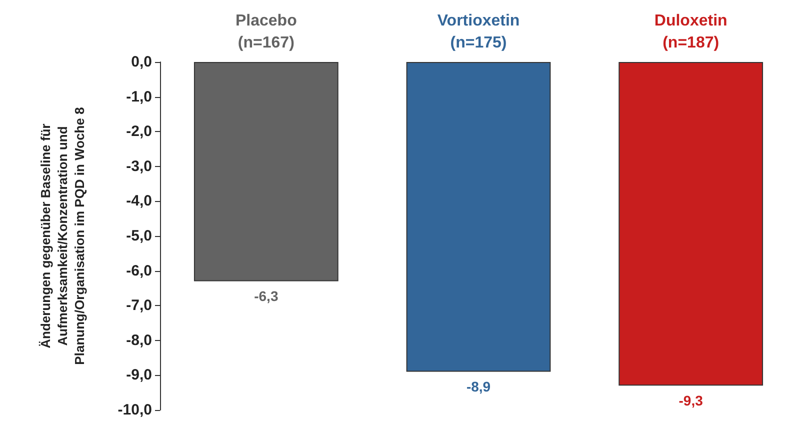 The width and height of the screenshot is (799, 421). I want to click on y-tick-label: -5,0, so click(139, 236).